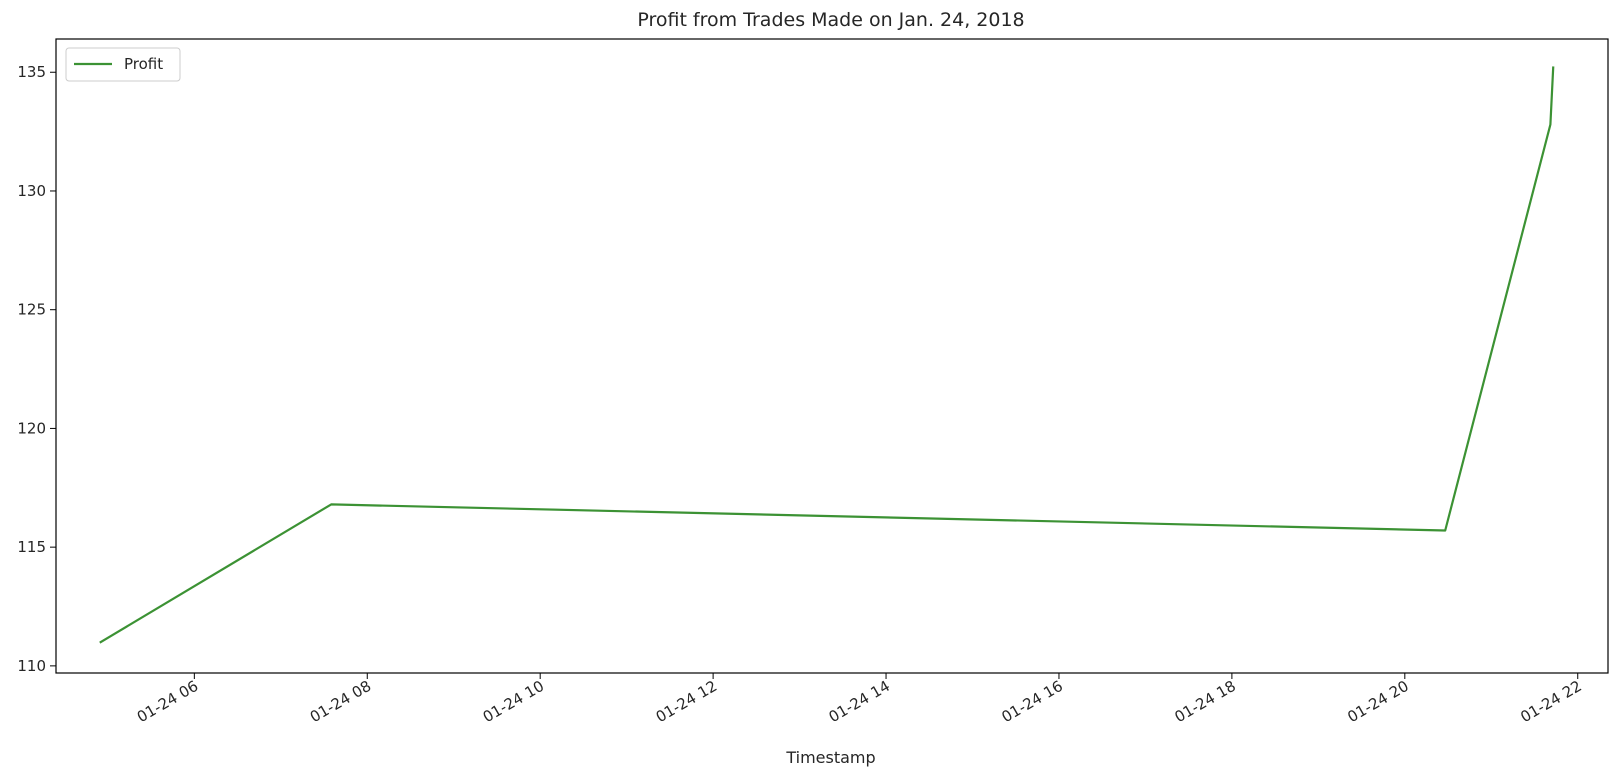 The image size is (1618, 776). Describe the element at coordinates (31, 428) in the screenshot. I see `y-tick-label: 120` at that location.